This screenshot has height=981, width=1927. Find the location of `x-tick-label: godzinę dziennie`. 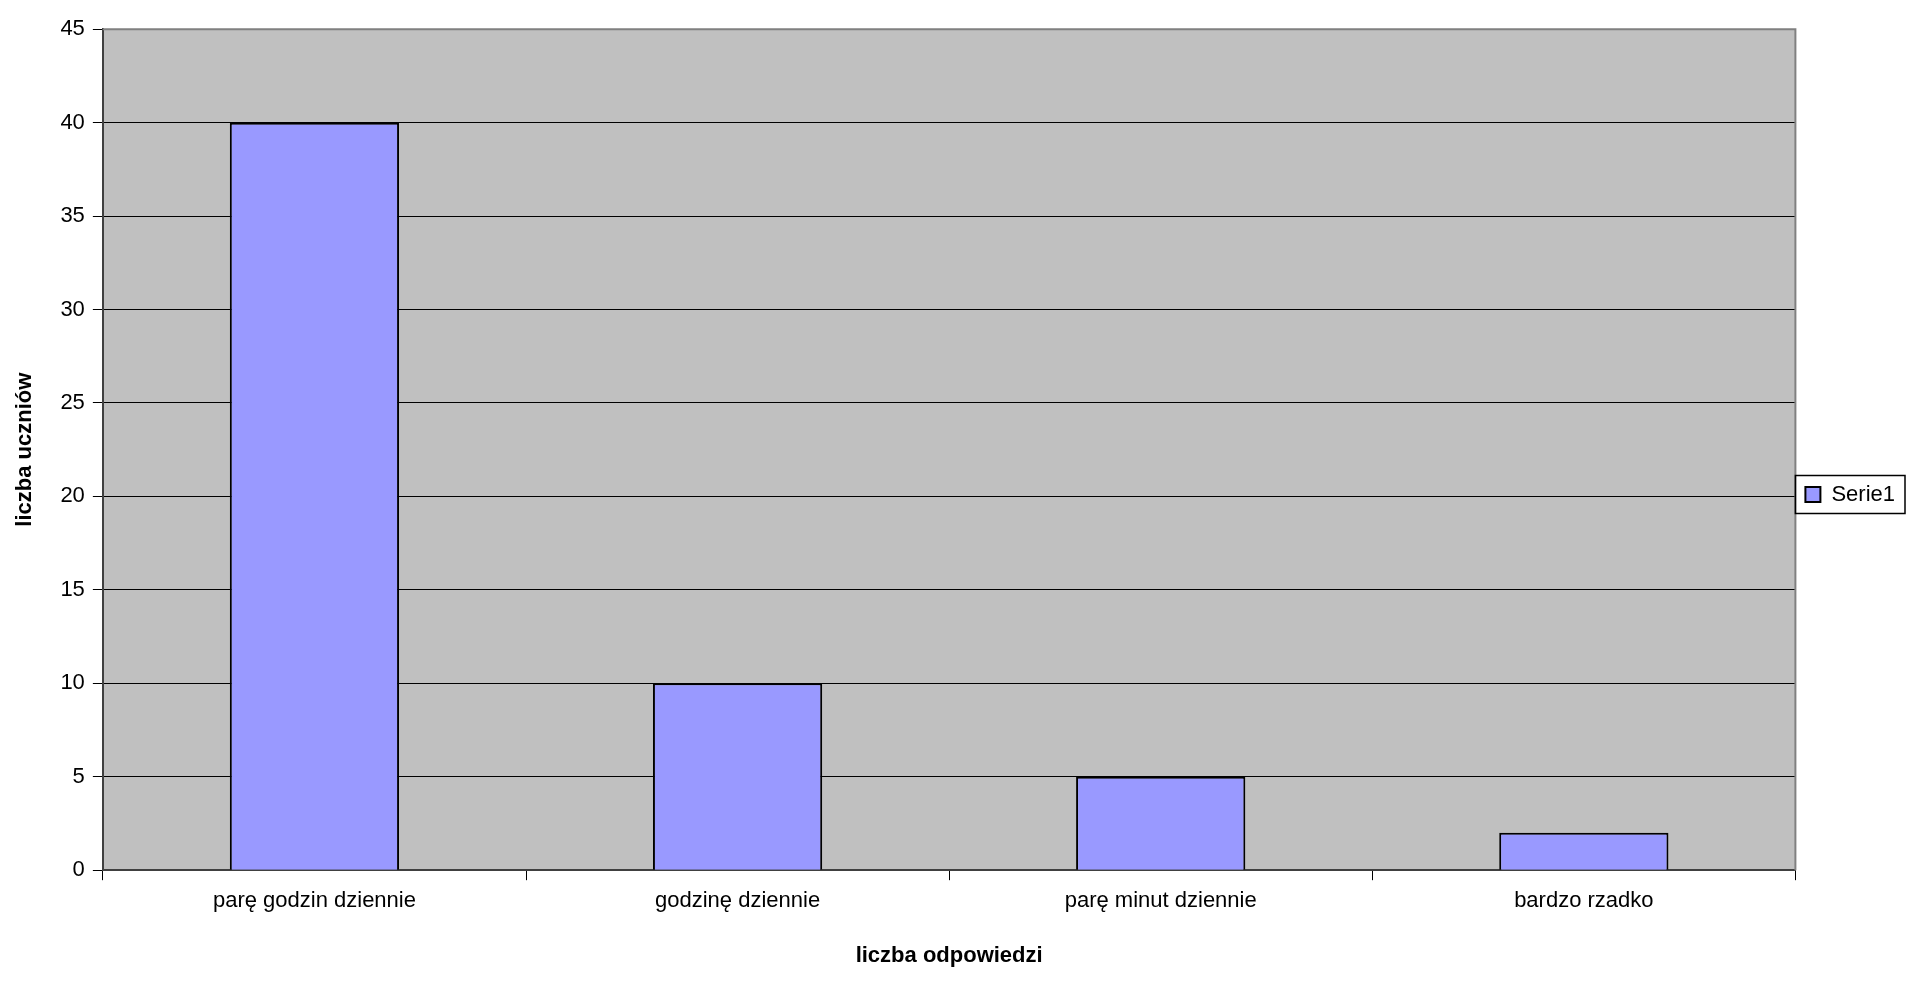

x-tick-label: godzinę dziennie is located at coordinates (738, 900).